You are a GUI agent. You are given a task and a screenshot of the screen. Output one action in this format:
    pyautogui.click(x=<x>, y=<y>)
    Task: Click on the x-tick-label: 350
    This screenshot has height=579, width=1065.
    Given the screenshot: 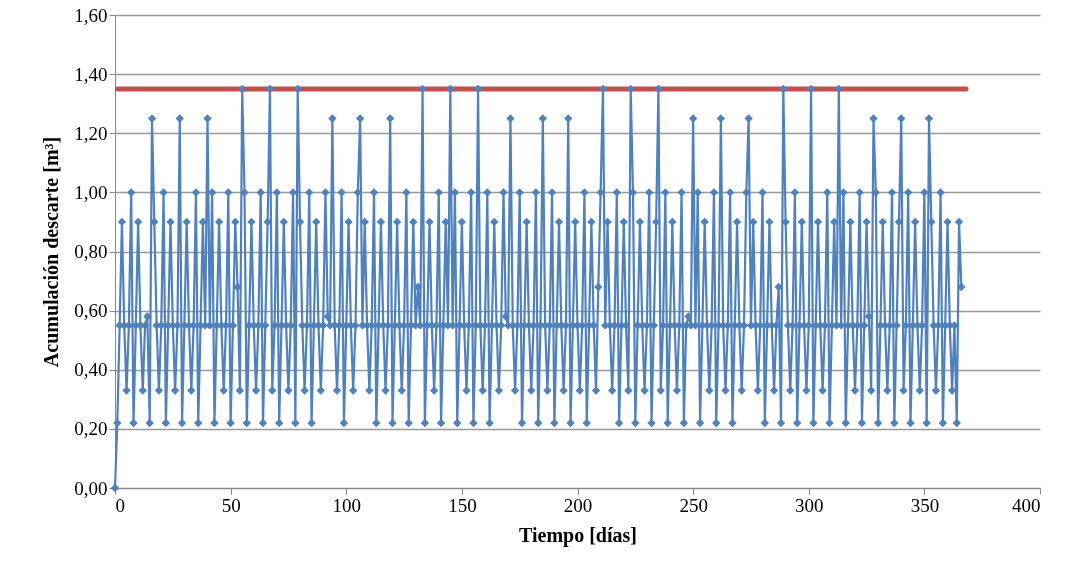 What is the action you would take?
    pyautogui.click(x=925, y=505)
    